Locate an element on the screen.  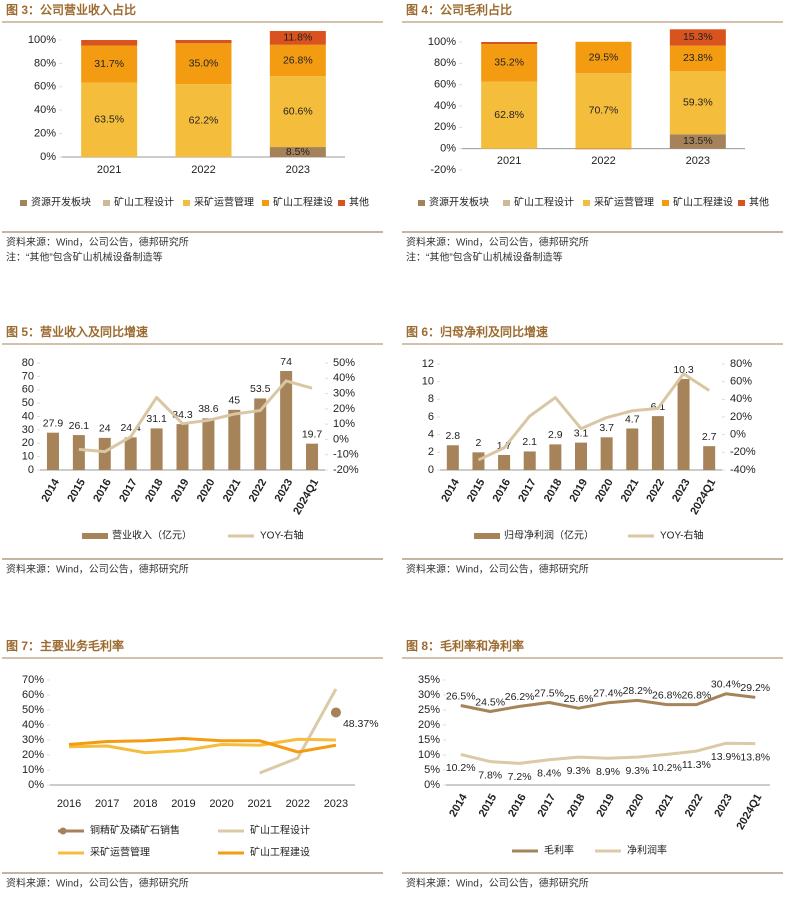
data-label: 48.37% is located at coordinates (361, 724).